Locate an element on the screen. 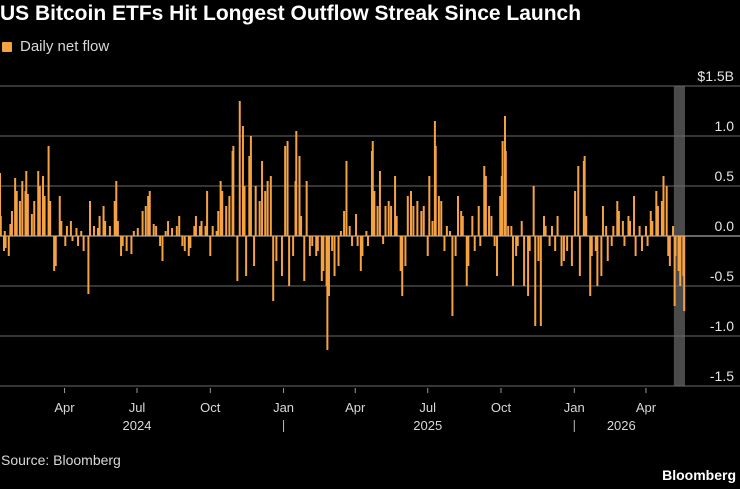 This screenshot has height=489, width=740. x-tick-label: Jul is located at coordinates (137, 407).